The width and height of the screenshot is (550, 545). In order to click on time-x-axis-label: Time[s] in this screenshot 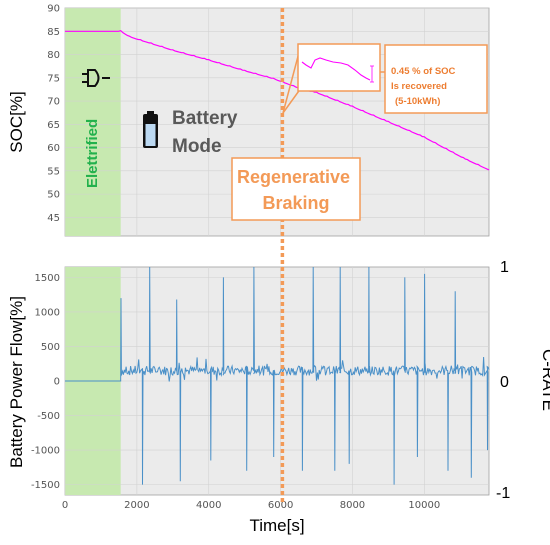, I will do `click(276, 525)`.